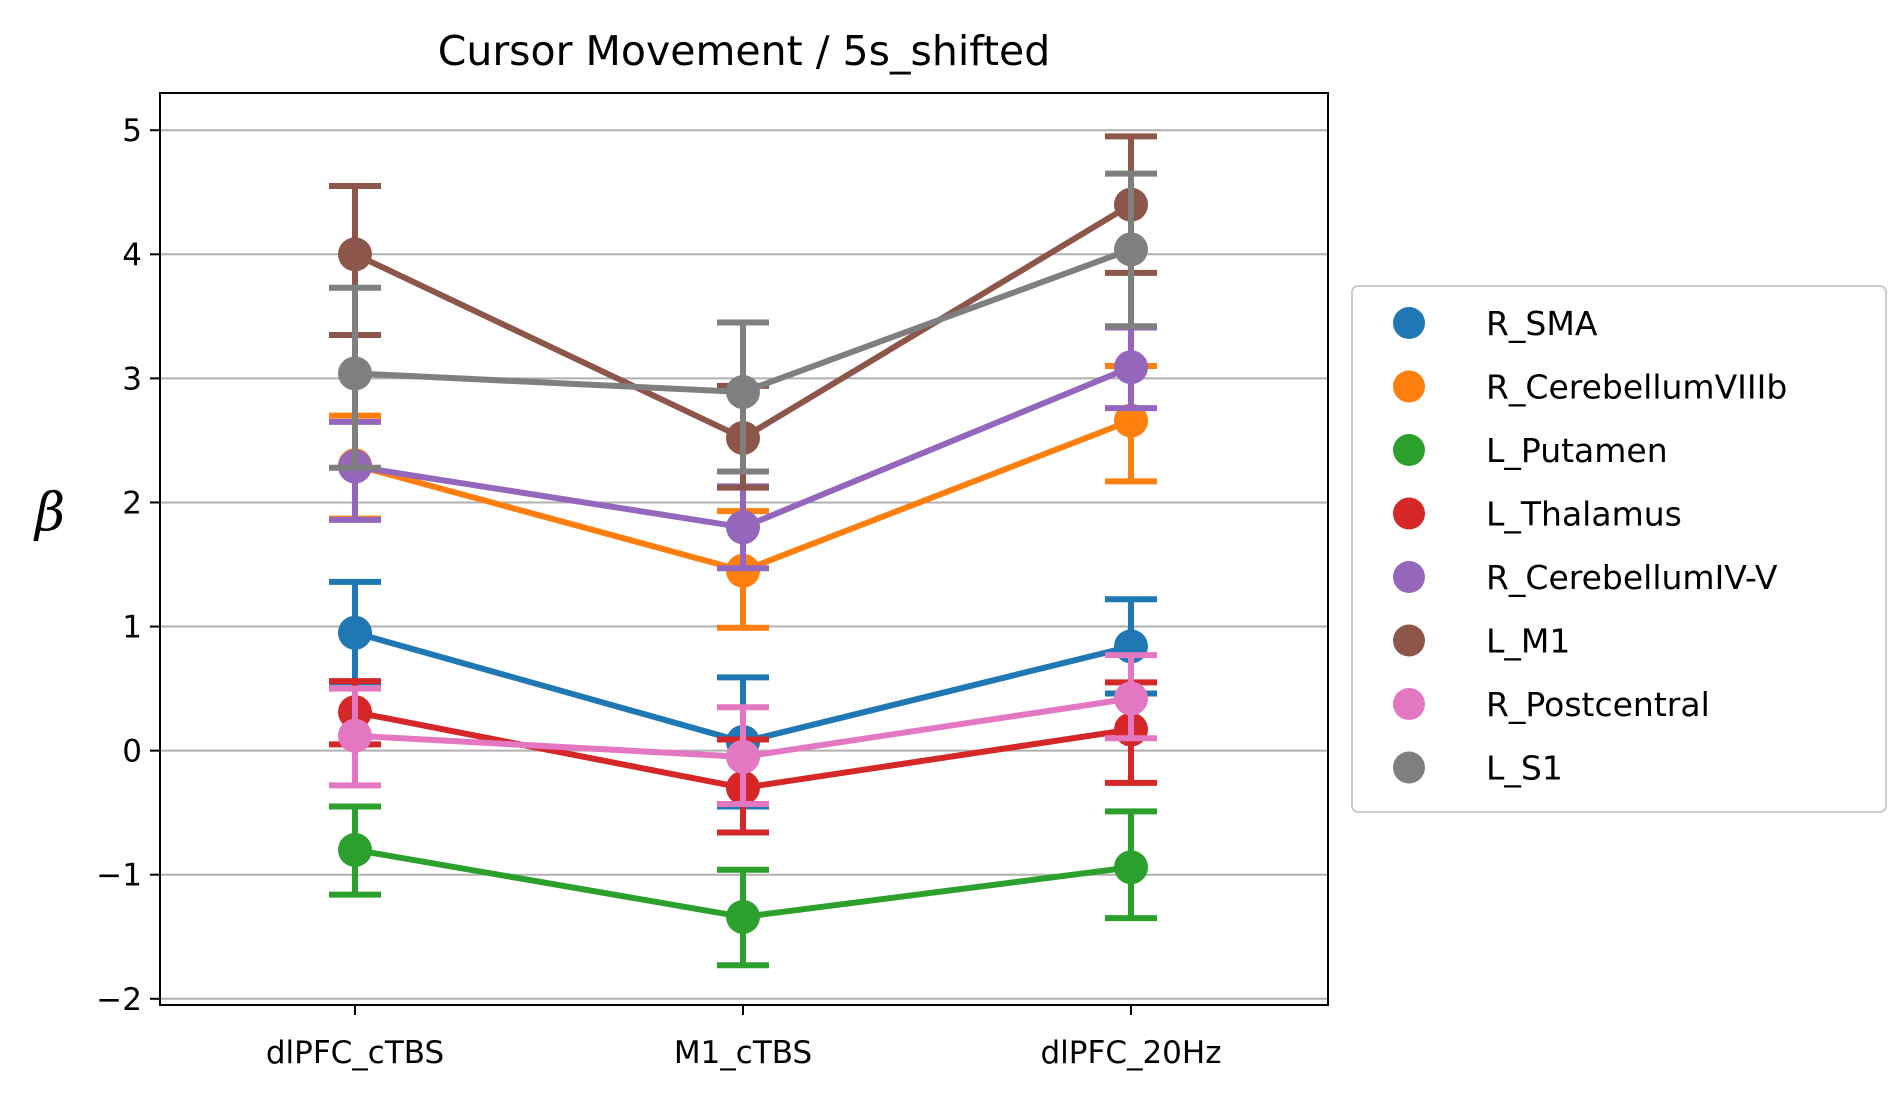 This screenshot has height=1101, width=1902. Describe the element at coordinates (132, 752) in the screenshot. I see `y-tick-label: 0` at that location.